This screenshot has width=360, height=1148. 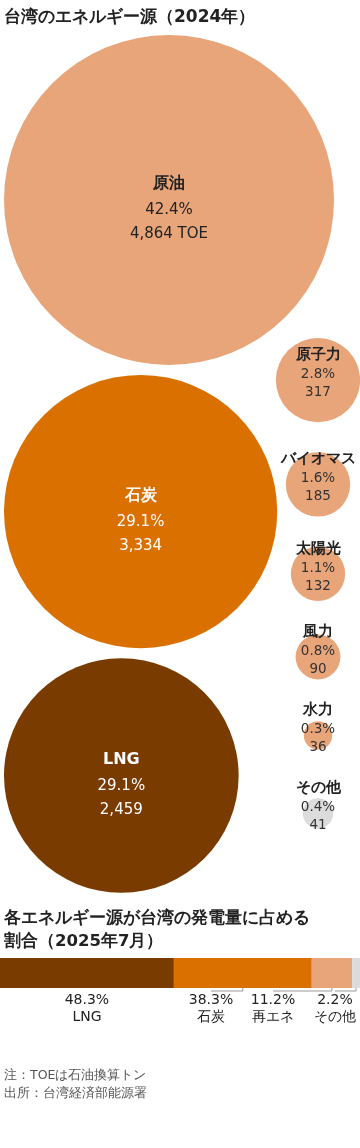 I want to click on data-label: 29.1% 2,459, so click(x=121, y=796).